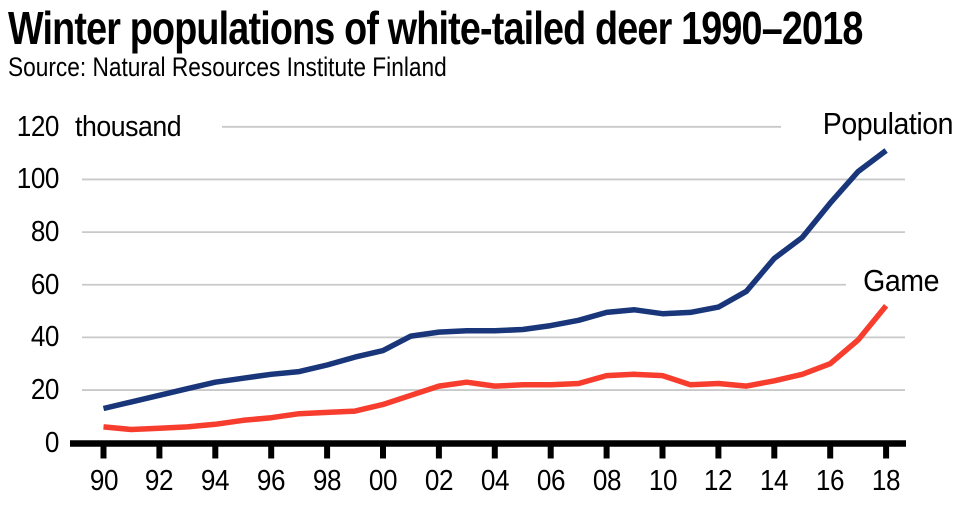 The width and height of the screenshot is (960, 512). Describe the element at coordinates (104, 481) in the screenshot. I see `x-axis-tick-label: 90` at that location.